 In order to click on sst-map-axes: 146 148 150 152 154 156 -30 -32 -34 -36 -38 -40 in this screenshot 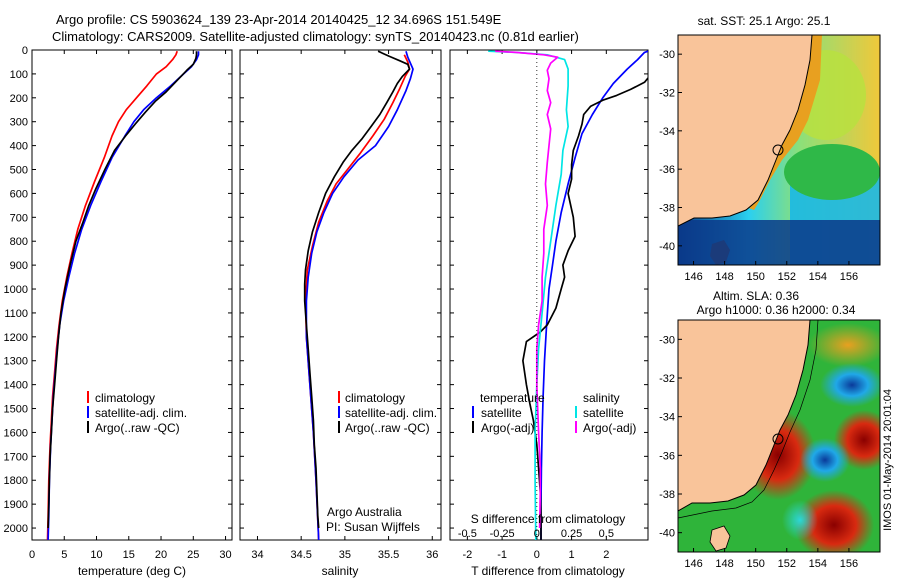, I will do `click(758, 166)`.